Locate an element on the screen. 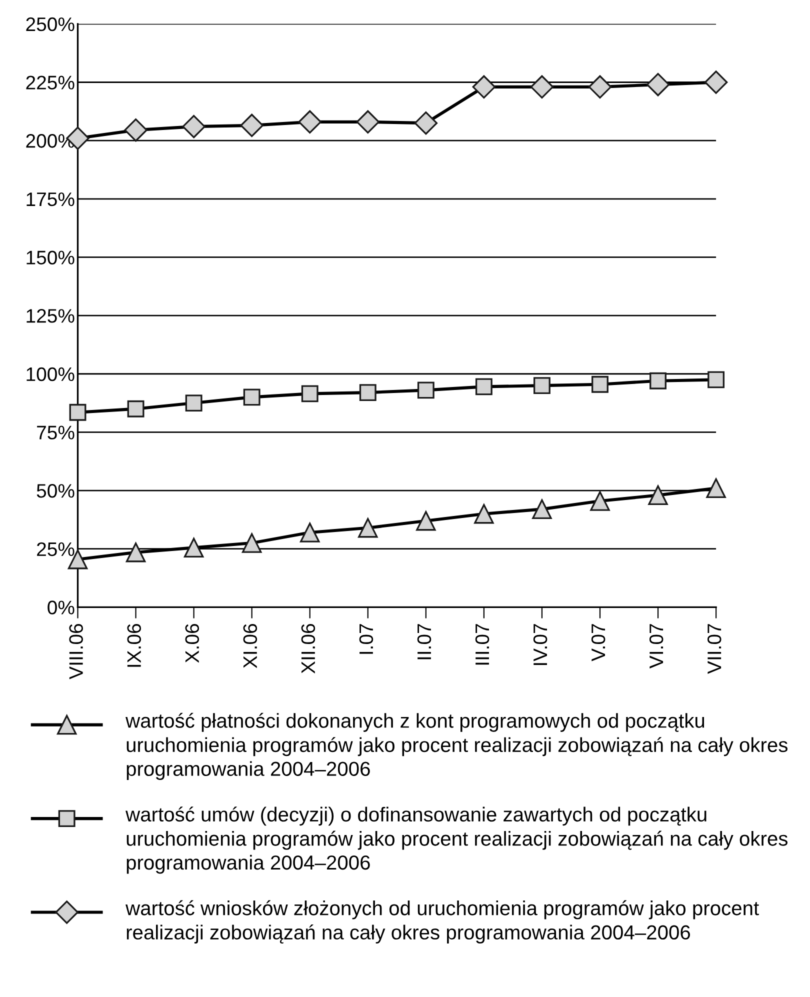 This screenshot has height=997, width=810. y-tick-label: 175% is located at coordinates (50, 199).